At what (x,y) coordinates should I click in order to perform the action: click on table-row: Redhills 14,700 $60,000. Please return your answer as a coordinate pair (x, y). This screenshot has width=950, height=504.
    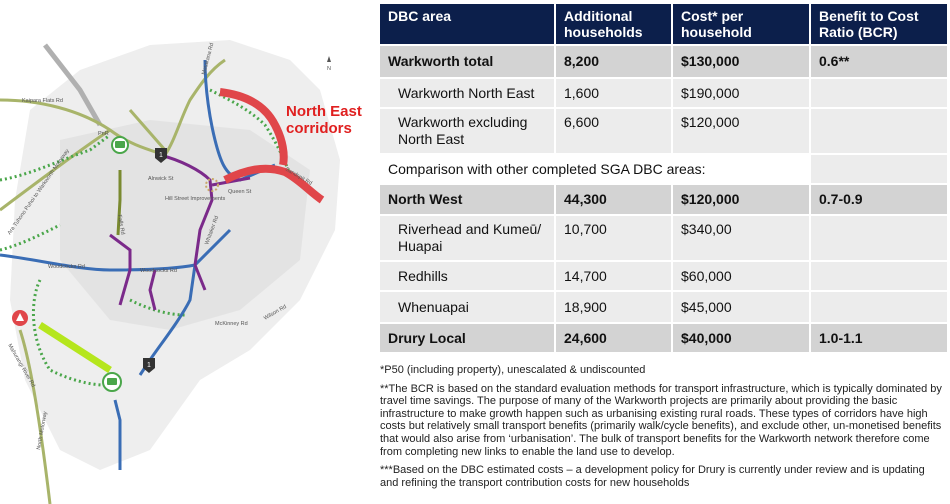
    Looking at the image, I should click on (663, 276).